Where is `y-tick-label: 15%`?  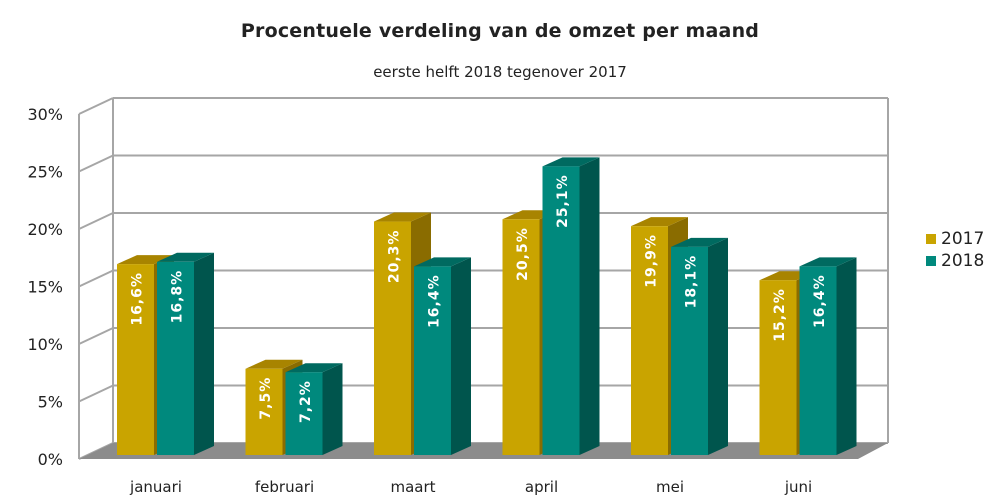
y-tick-label: 15% is located at coordinates (45, 287).